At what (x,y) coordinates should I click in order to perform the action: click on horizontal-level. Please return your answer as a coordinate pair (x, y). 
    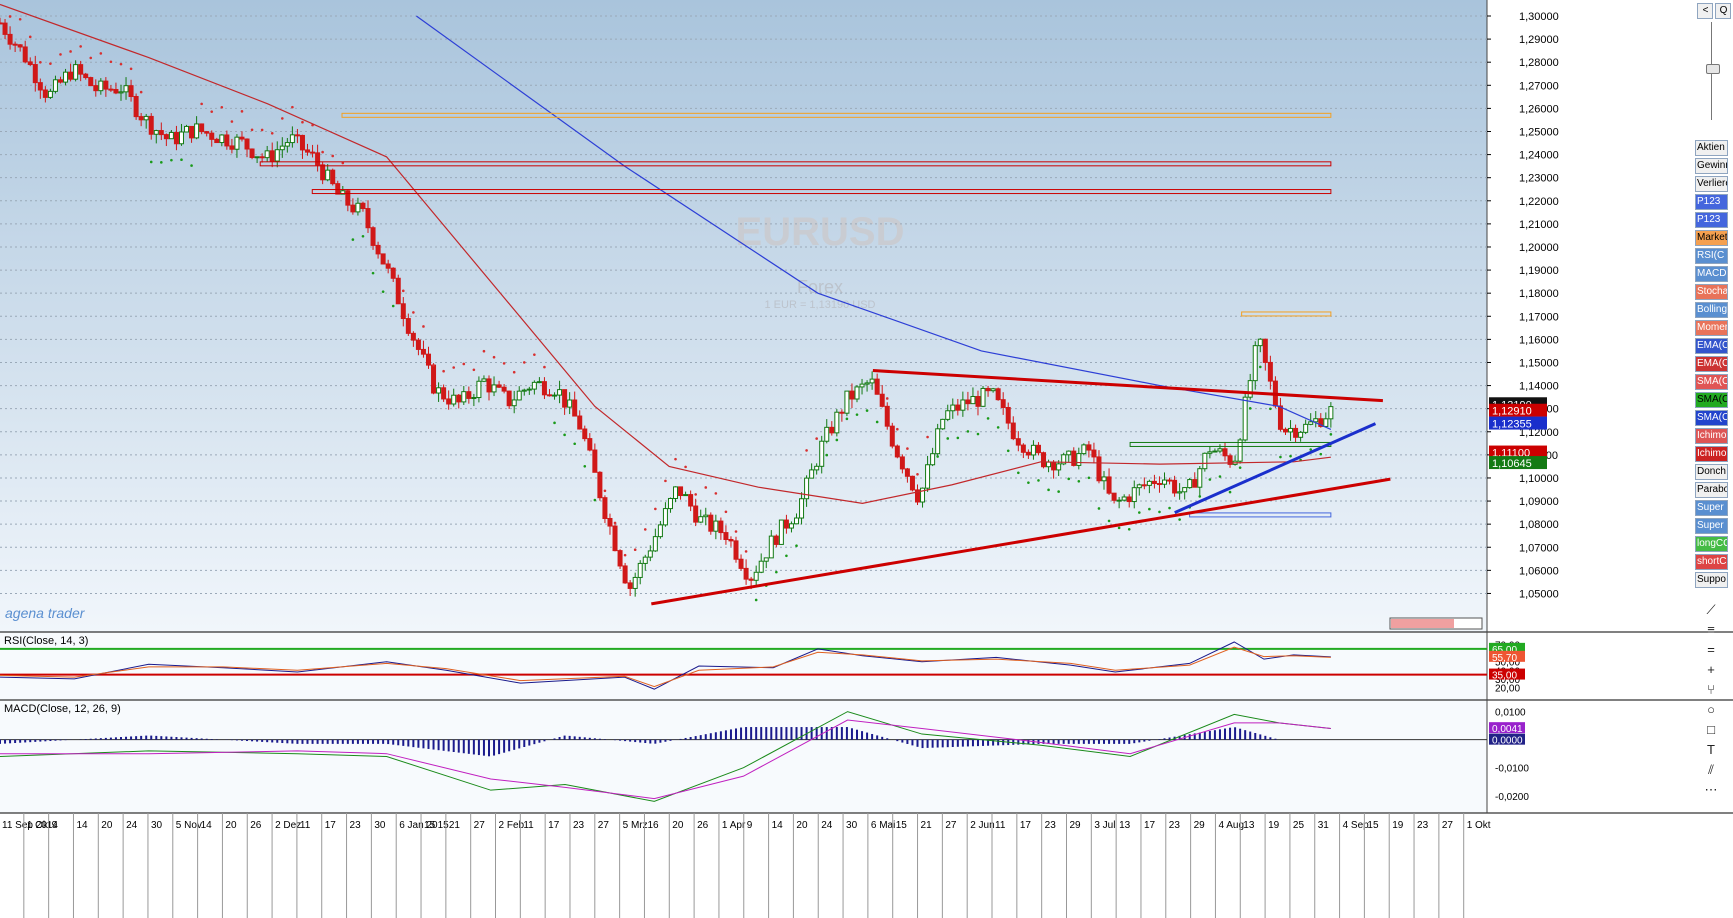
    Looking at the image, I should click on (795, 164).